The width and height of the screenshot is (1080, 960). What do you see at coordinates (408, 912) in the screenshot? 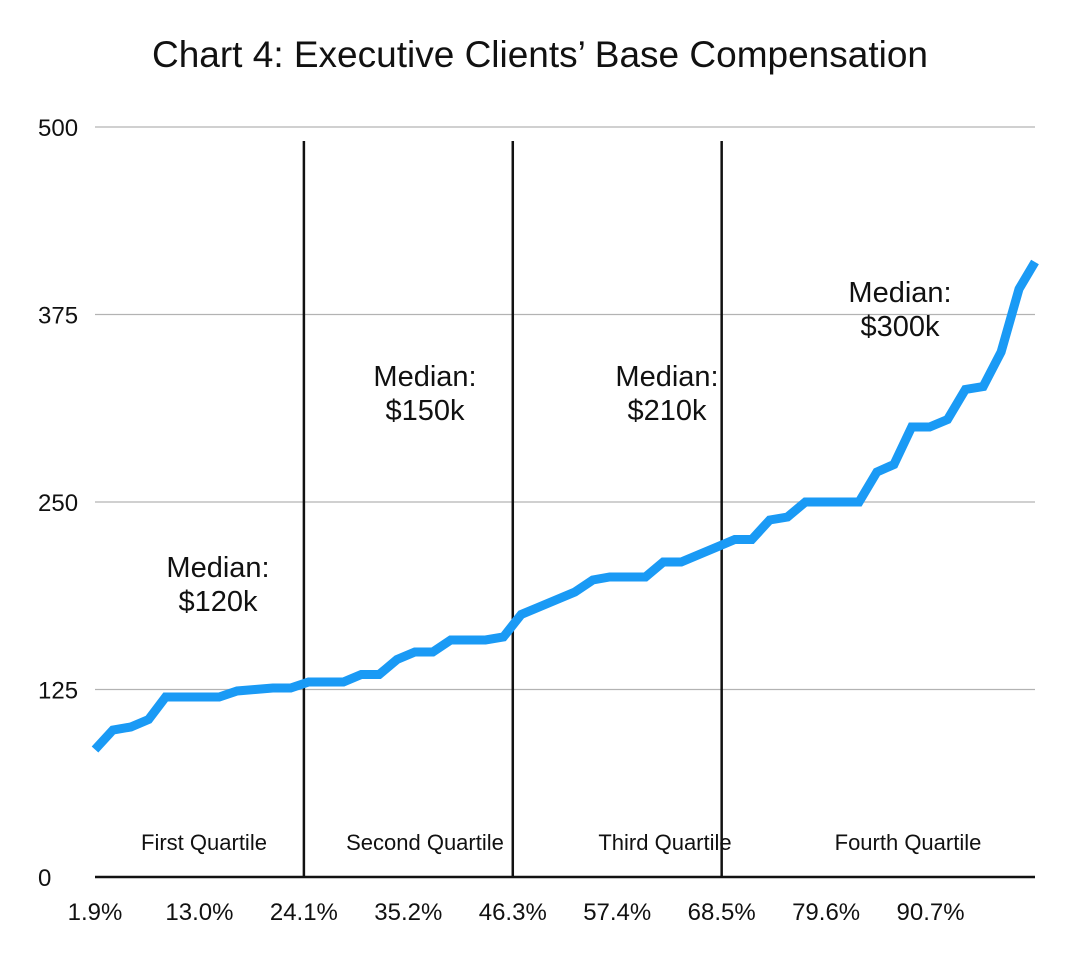
I see `x-tick-label-3: 35.2%` at bounding box center [408, 912].